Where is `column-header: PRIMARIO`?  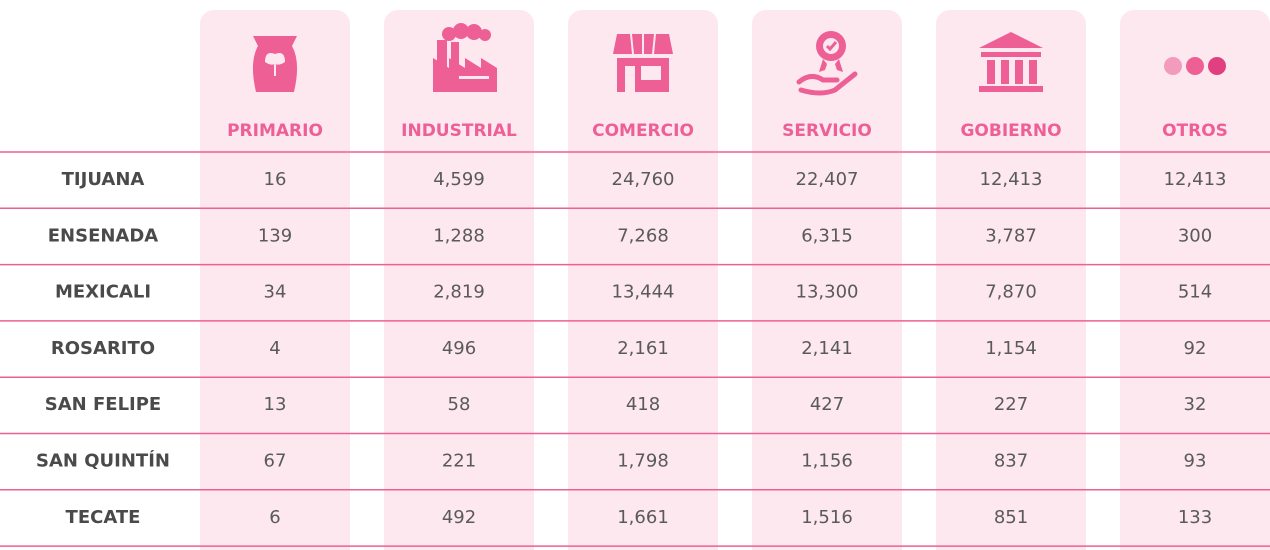 column-header: PRIMARIO is located at coordinates (275, 131).